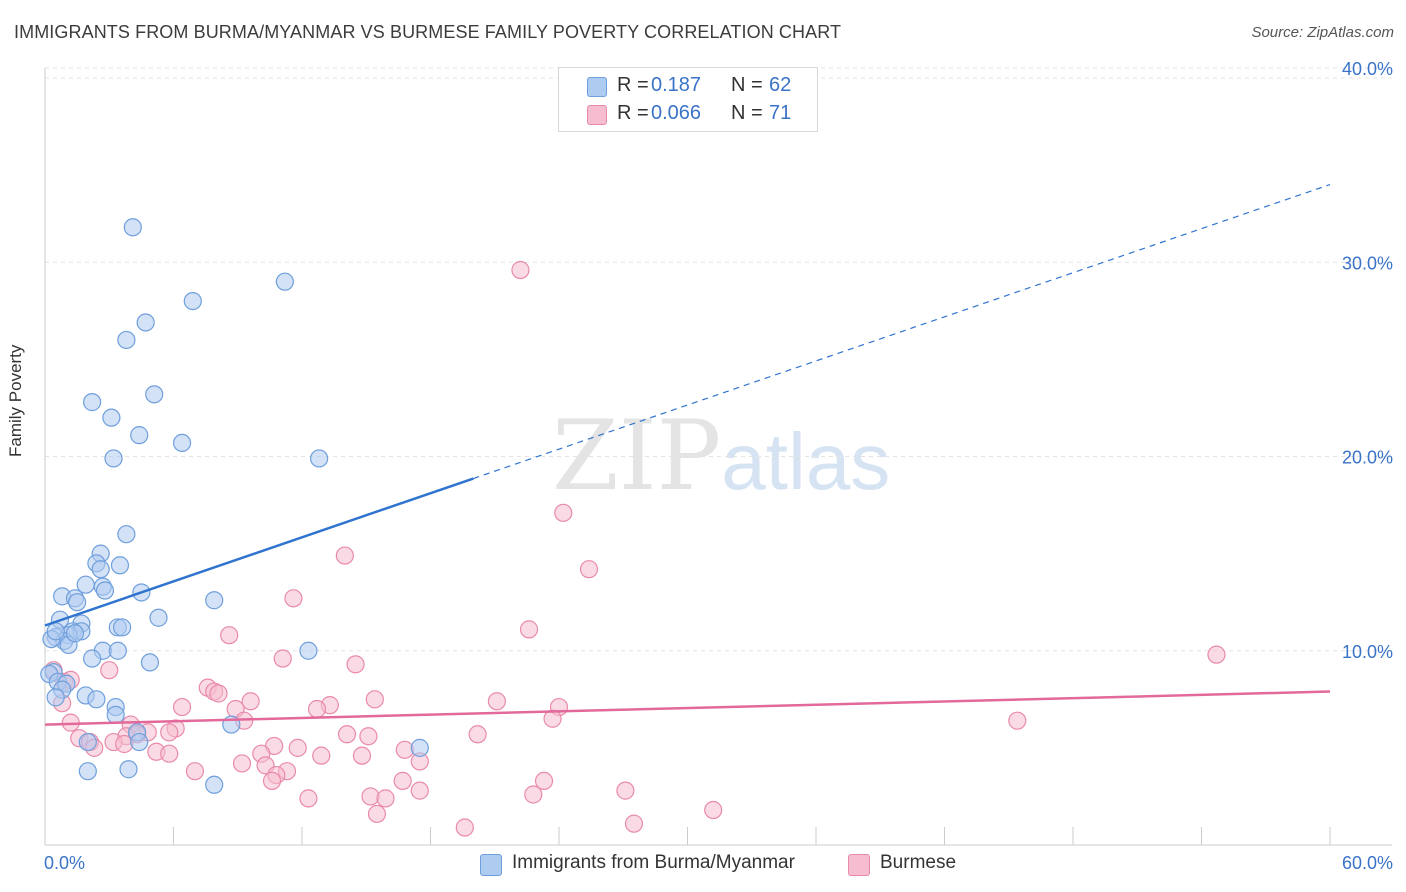 The height and width of the screenshot is (892, 1406). Describe the element at coordinates (1367, 69) in the screenshot. I see `y-tick-label: 40.0%` at that location.